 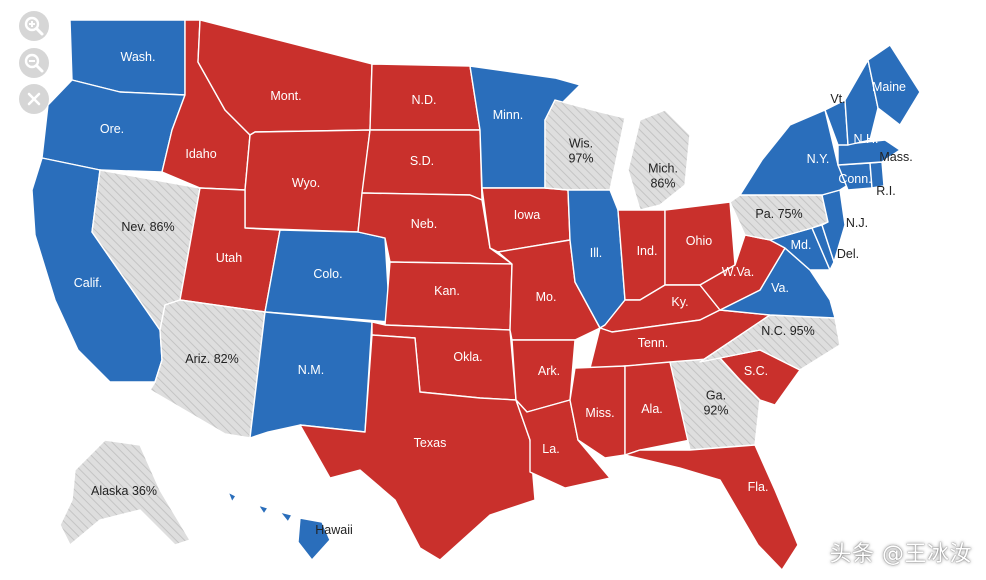 What do you see at coordinates (279, 526) in the screenshot?
I see `state-hi` at bounding box center [279, 526].